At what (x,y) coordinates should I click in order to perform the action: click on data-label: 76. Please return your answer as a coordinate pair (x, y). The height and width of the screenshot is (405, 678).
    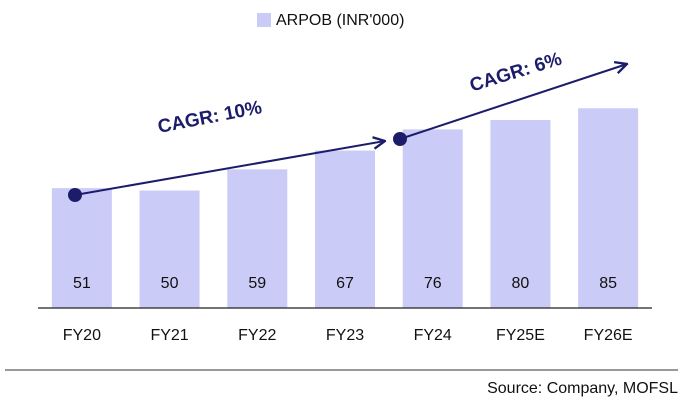
    Looking at the image, I should click on (433, 283).